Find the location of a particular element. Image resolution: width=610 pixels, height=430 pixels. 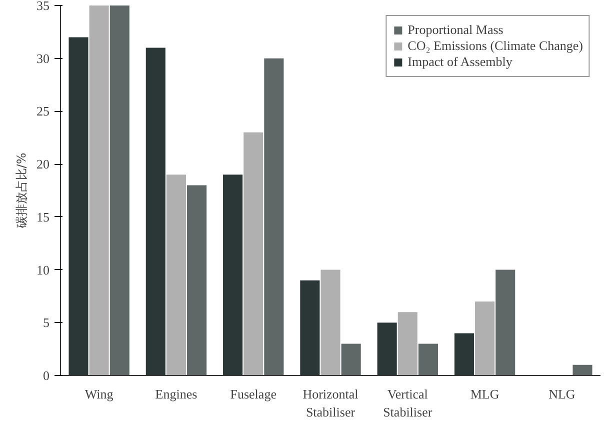

x-tick-label: Wing is located at coordinates (99, 394).